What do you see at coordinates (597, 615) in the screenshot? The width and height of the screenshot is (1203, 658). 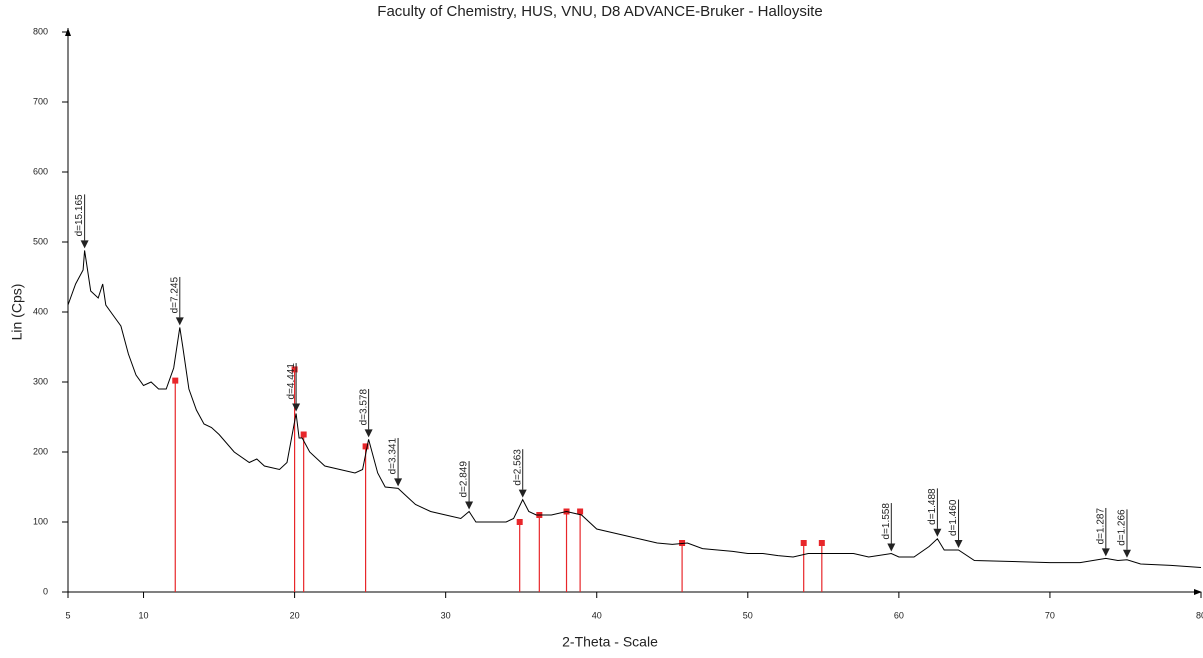 I see `x-tick-label: 40` at bounding box center [597, 615].